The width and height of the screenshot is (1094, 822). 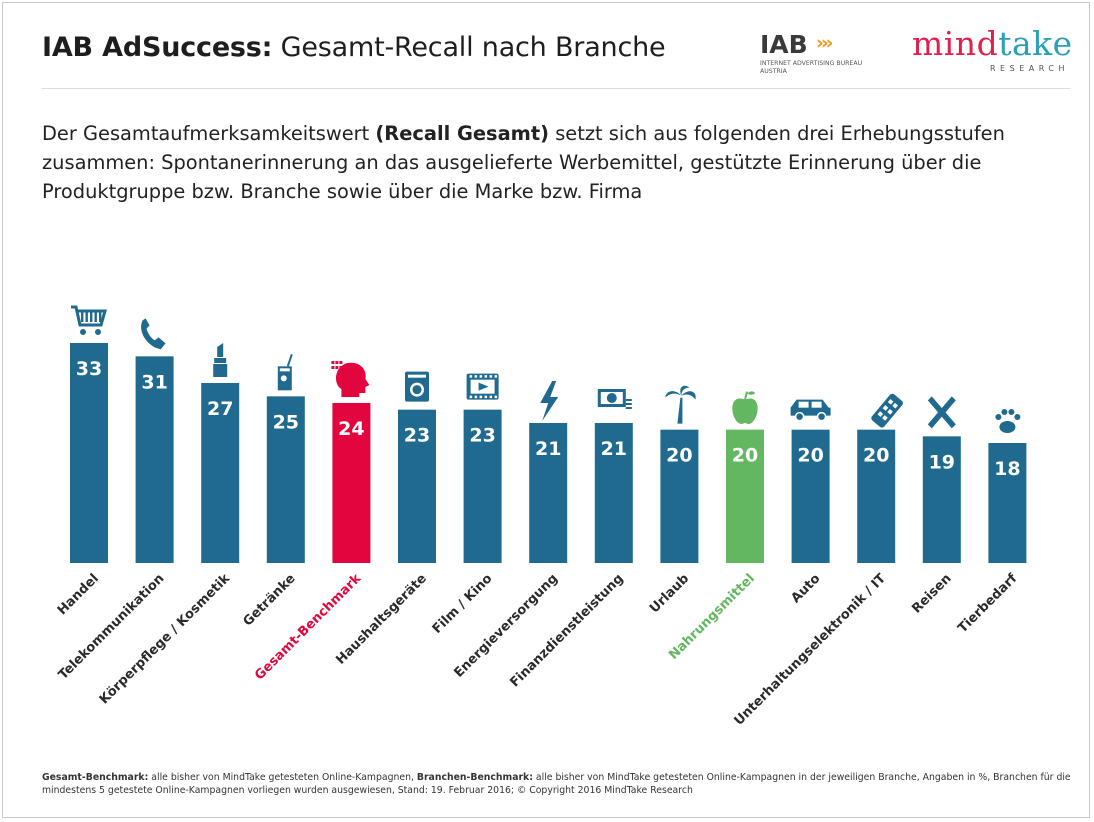 What do you see at coordinates (811, 63) in the screenshot?
I see `iab-logo-sub-1: INTERNET ADVERTISING BUREAU` at bounding box center [811, 63].